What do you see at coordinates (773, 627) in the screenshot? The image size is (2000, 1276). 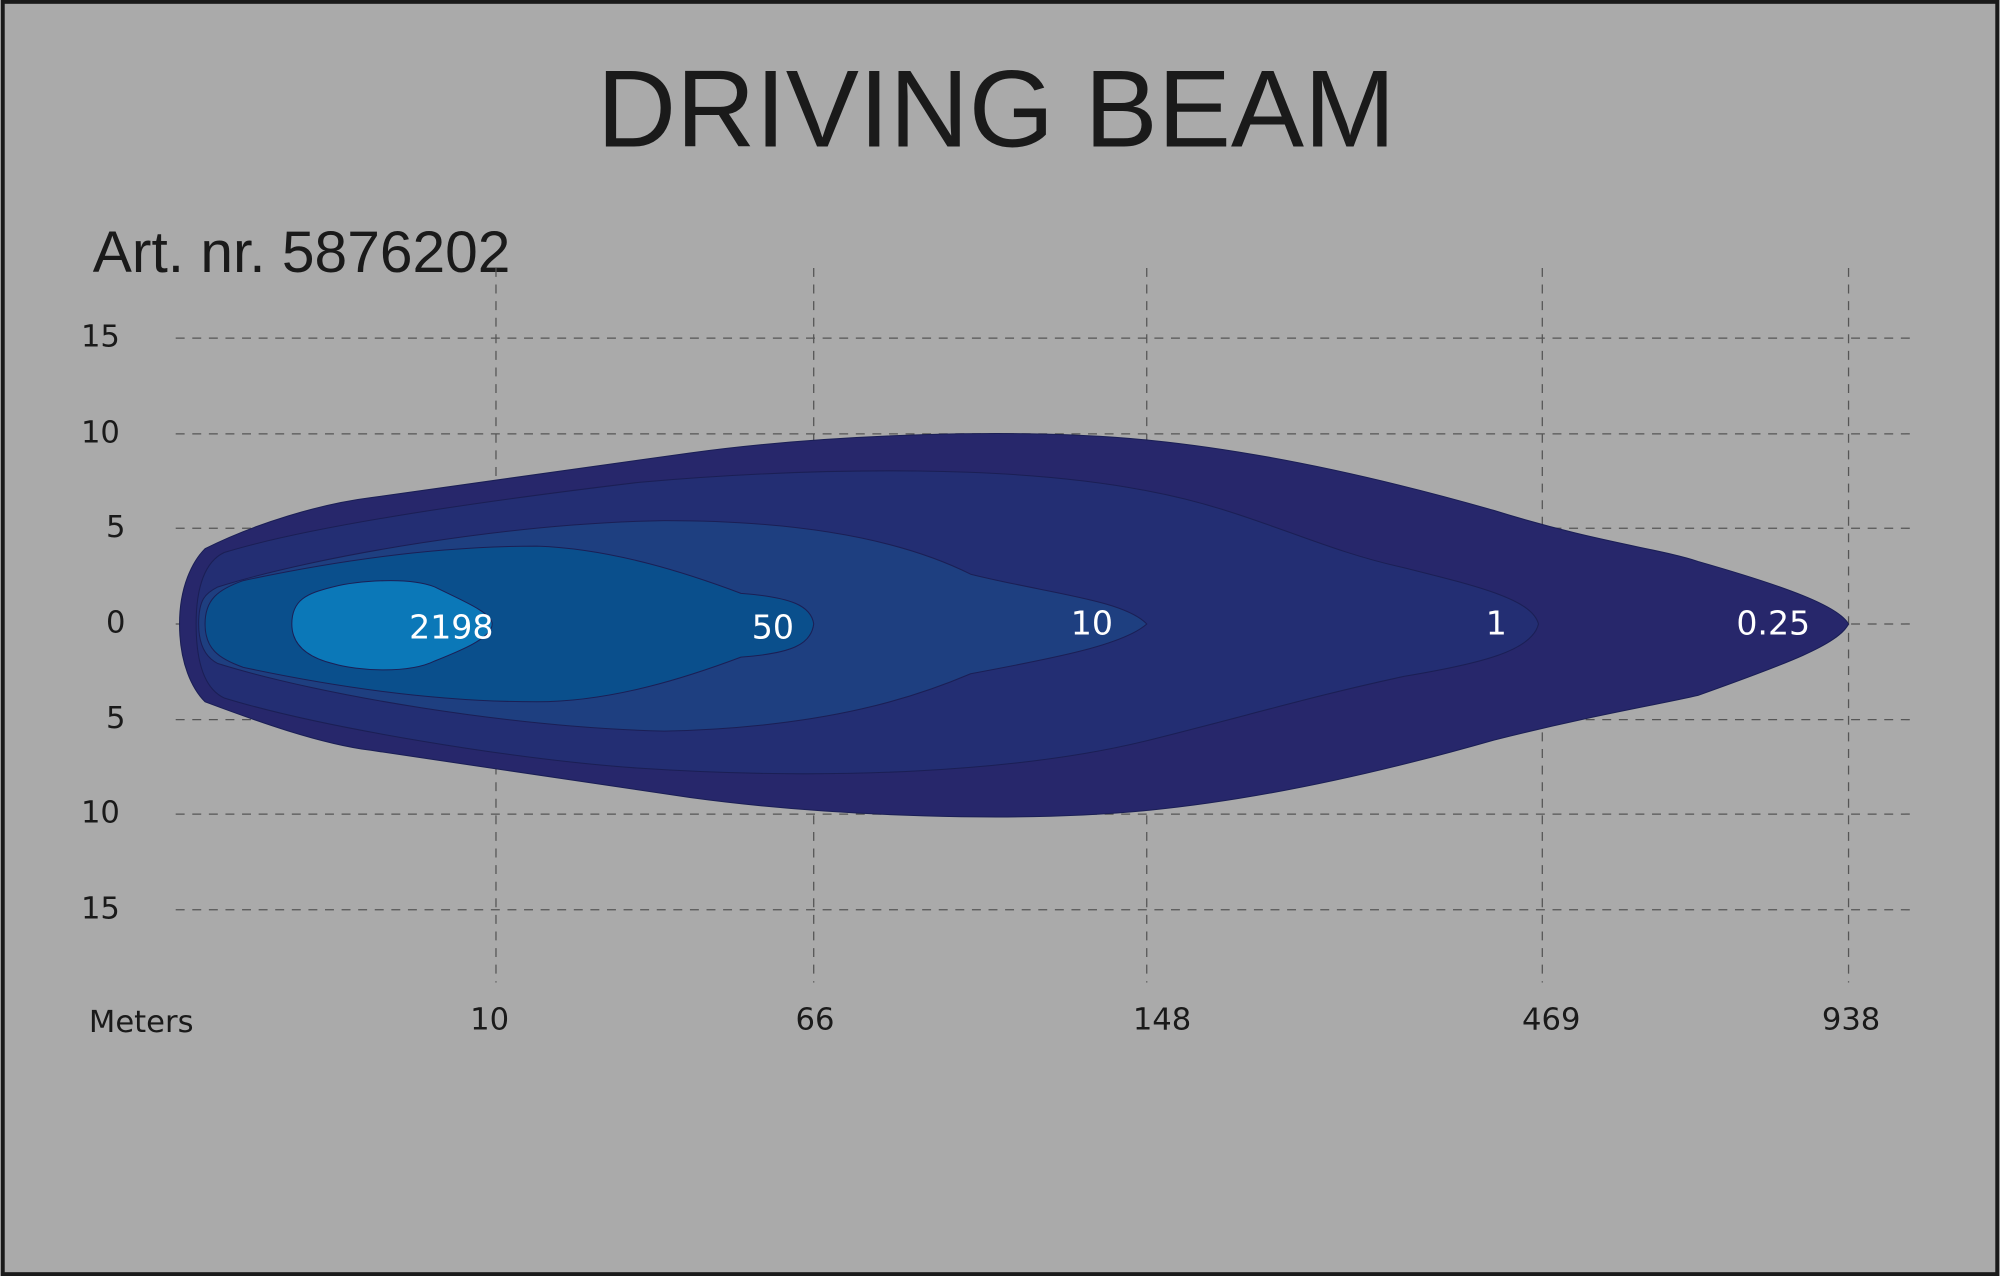 I see `zone-label: 50` at bounding box center [773, 627].